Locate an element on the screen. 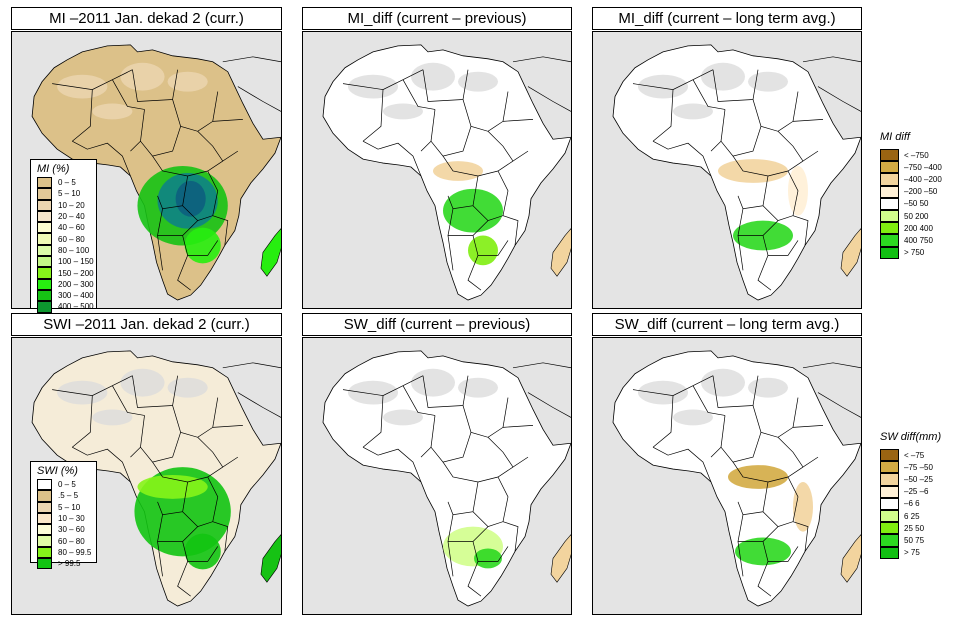 The width and height of the screenshot is (965, 626). legend-label: 100 – 150 is located at coordinates (76, 262).